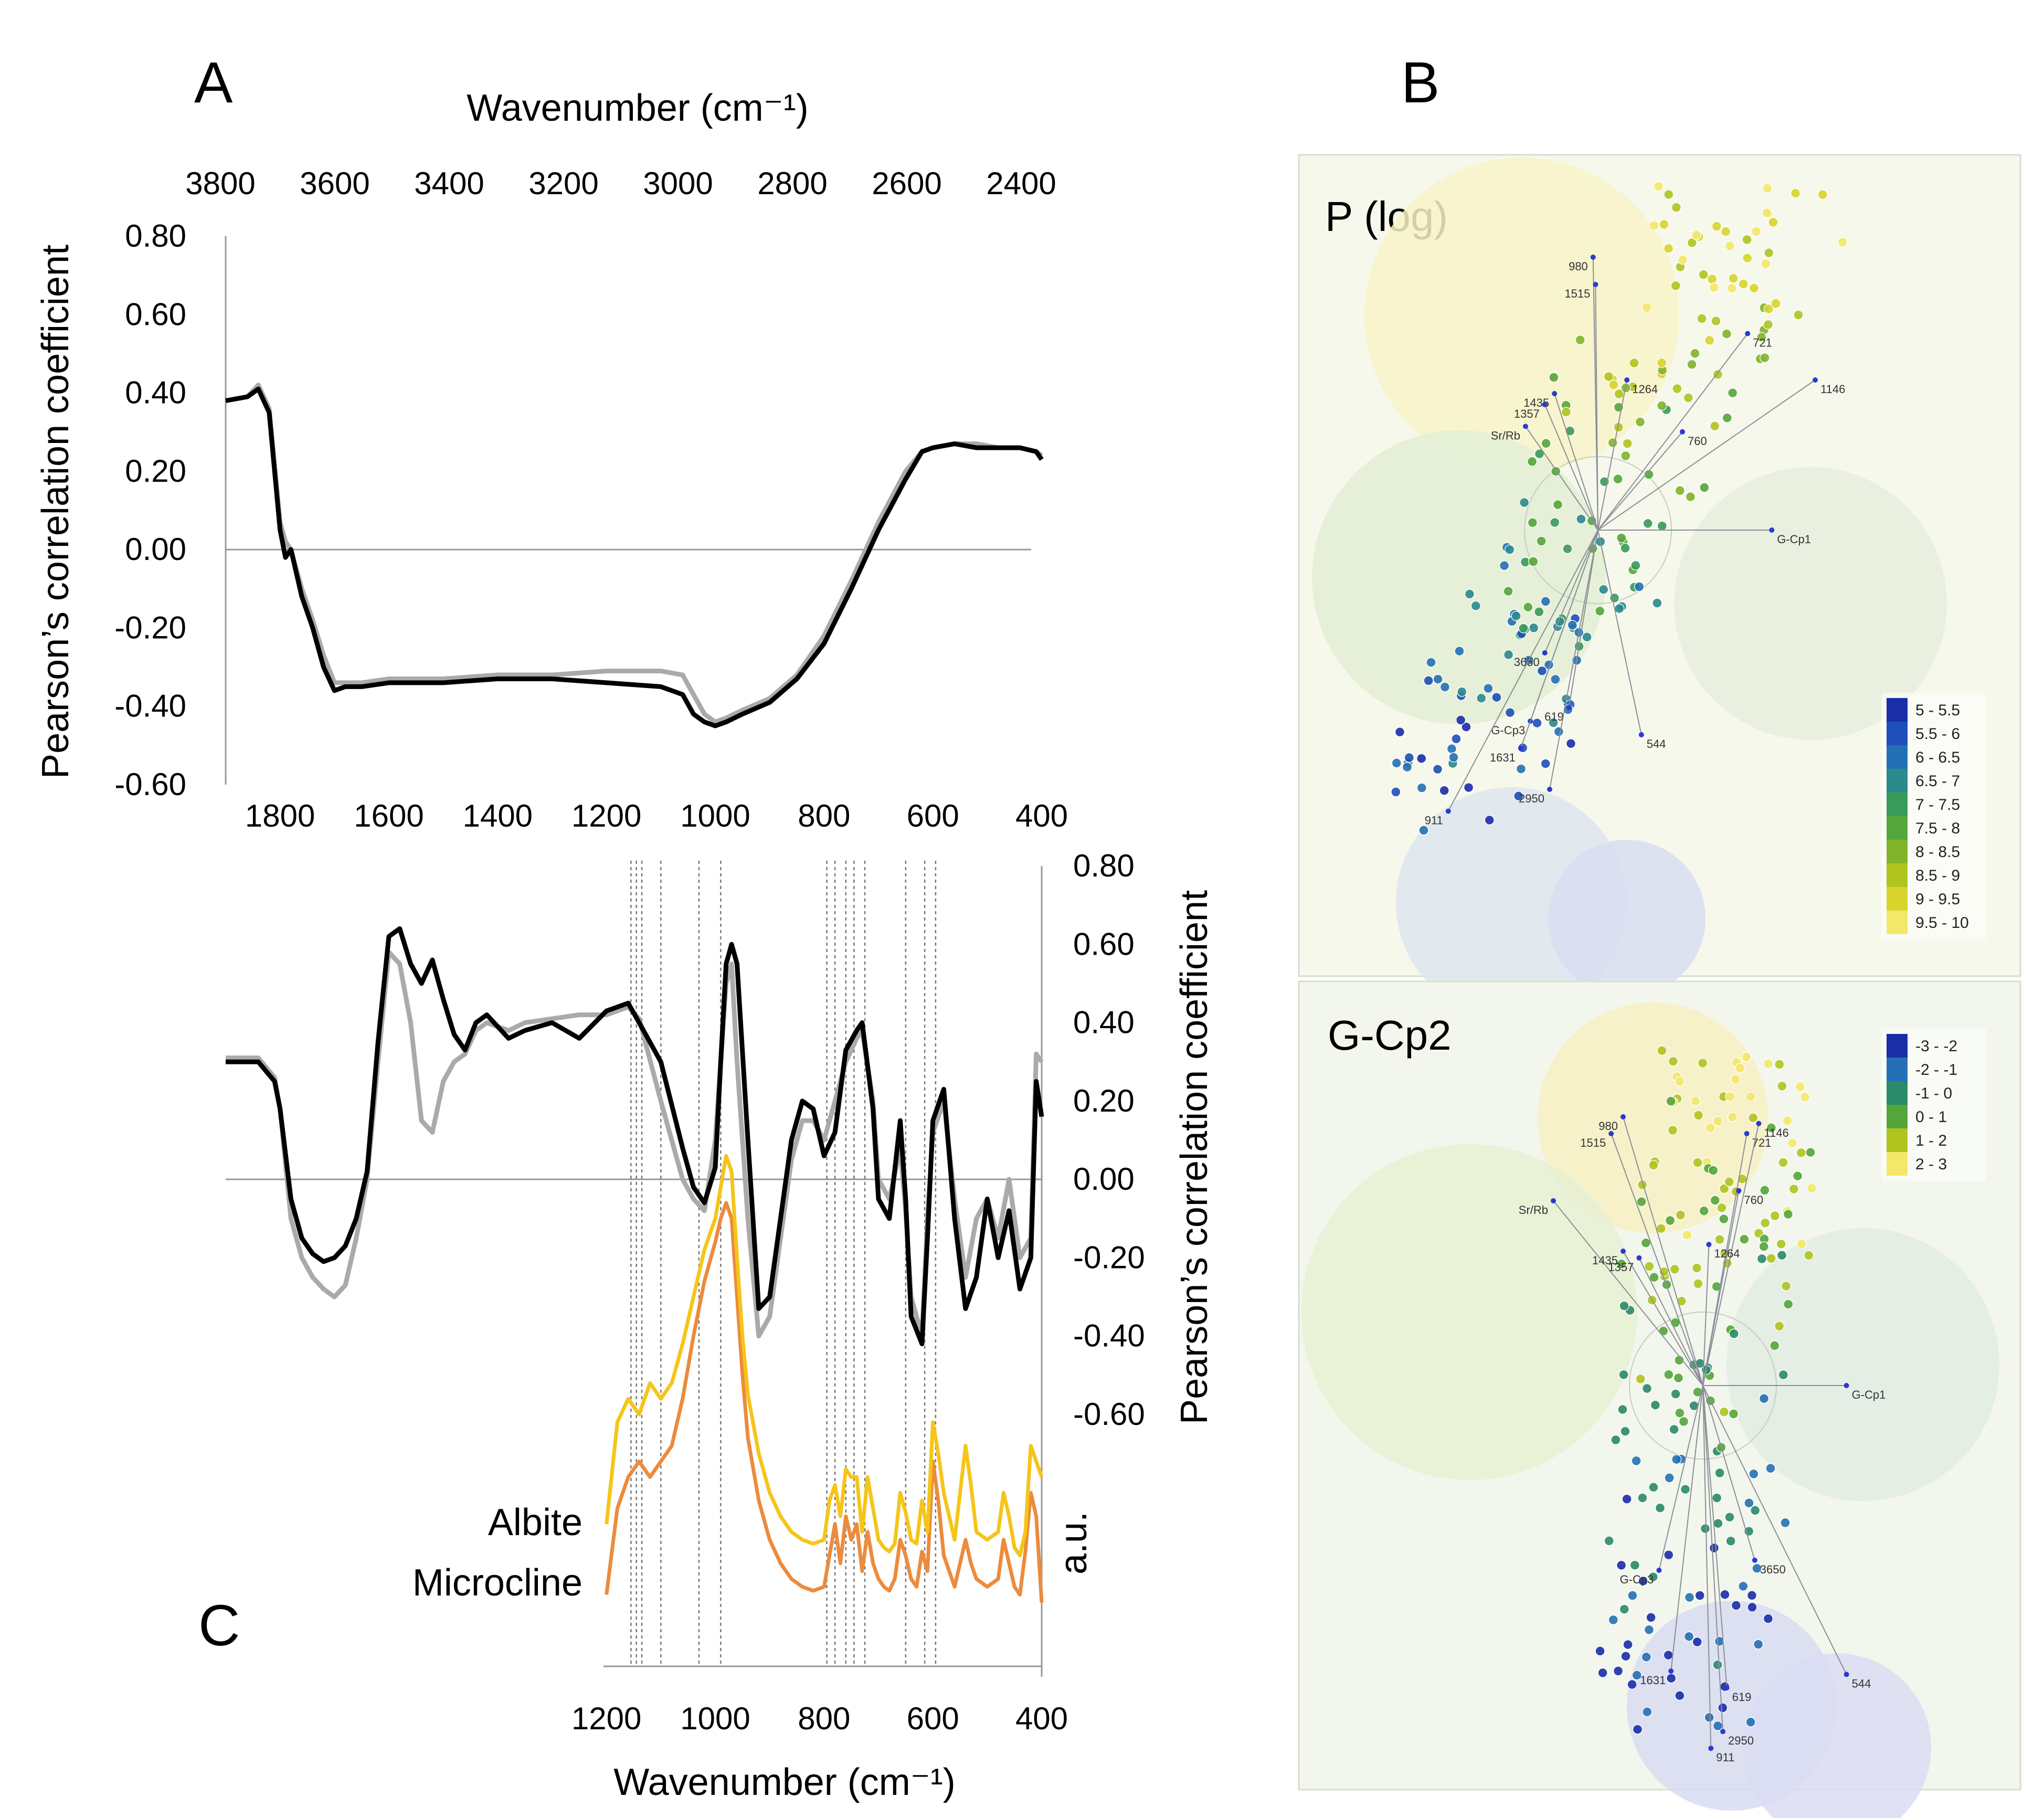 The width and height of the screenshot is (2044, 1818). I want to click on panel-c-au-label: a.u., so click(1074, 1543).